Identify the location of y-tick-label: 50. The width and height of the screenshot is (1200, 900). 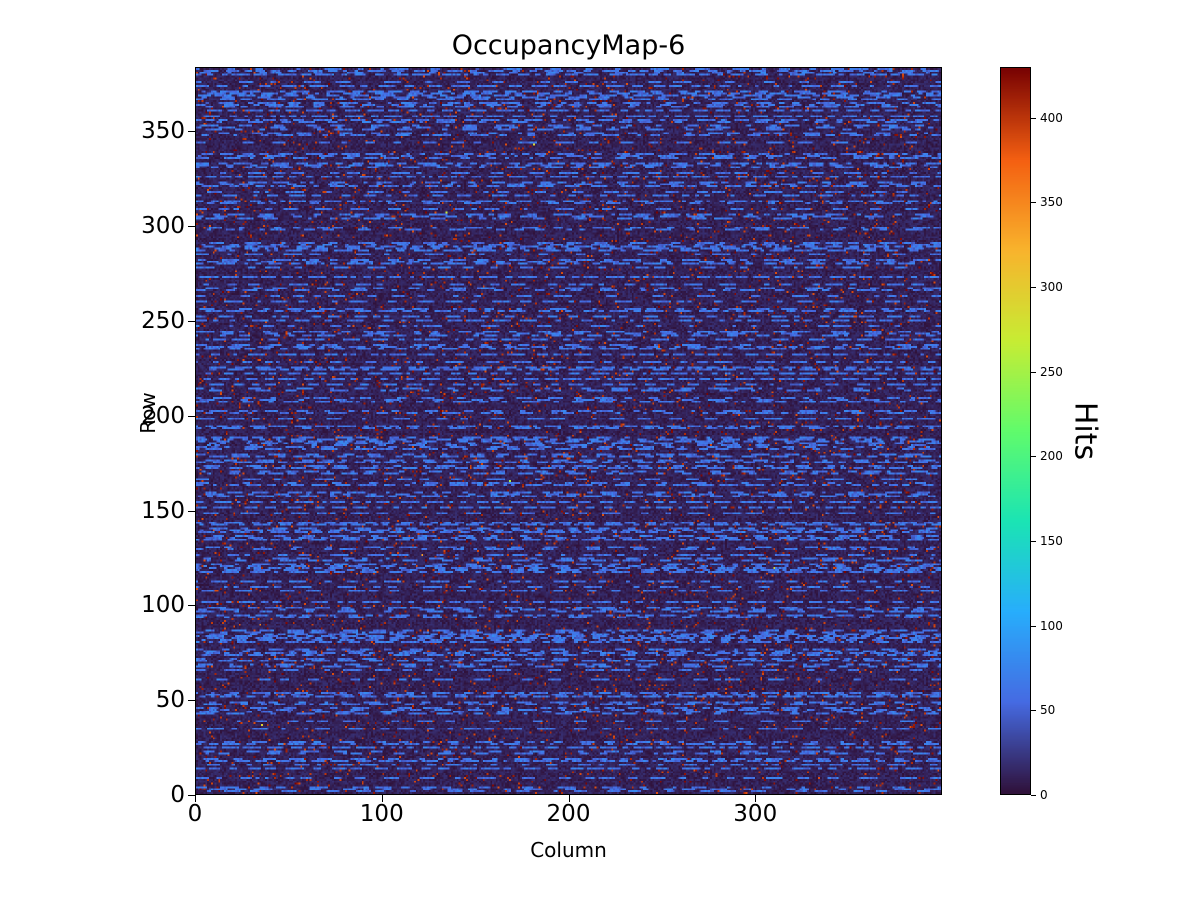
(170, 700).